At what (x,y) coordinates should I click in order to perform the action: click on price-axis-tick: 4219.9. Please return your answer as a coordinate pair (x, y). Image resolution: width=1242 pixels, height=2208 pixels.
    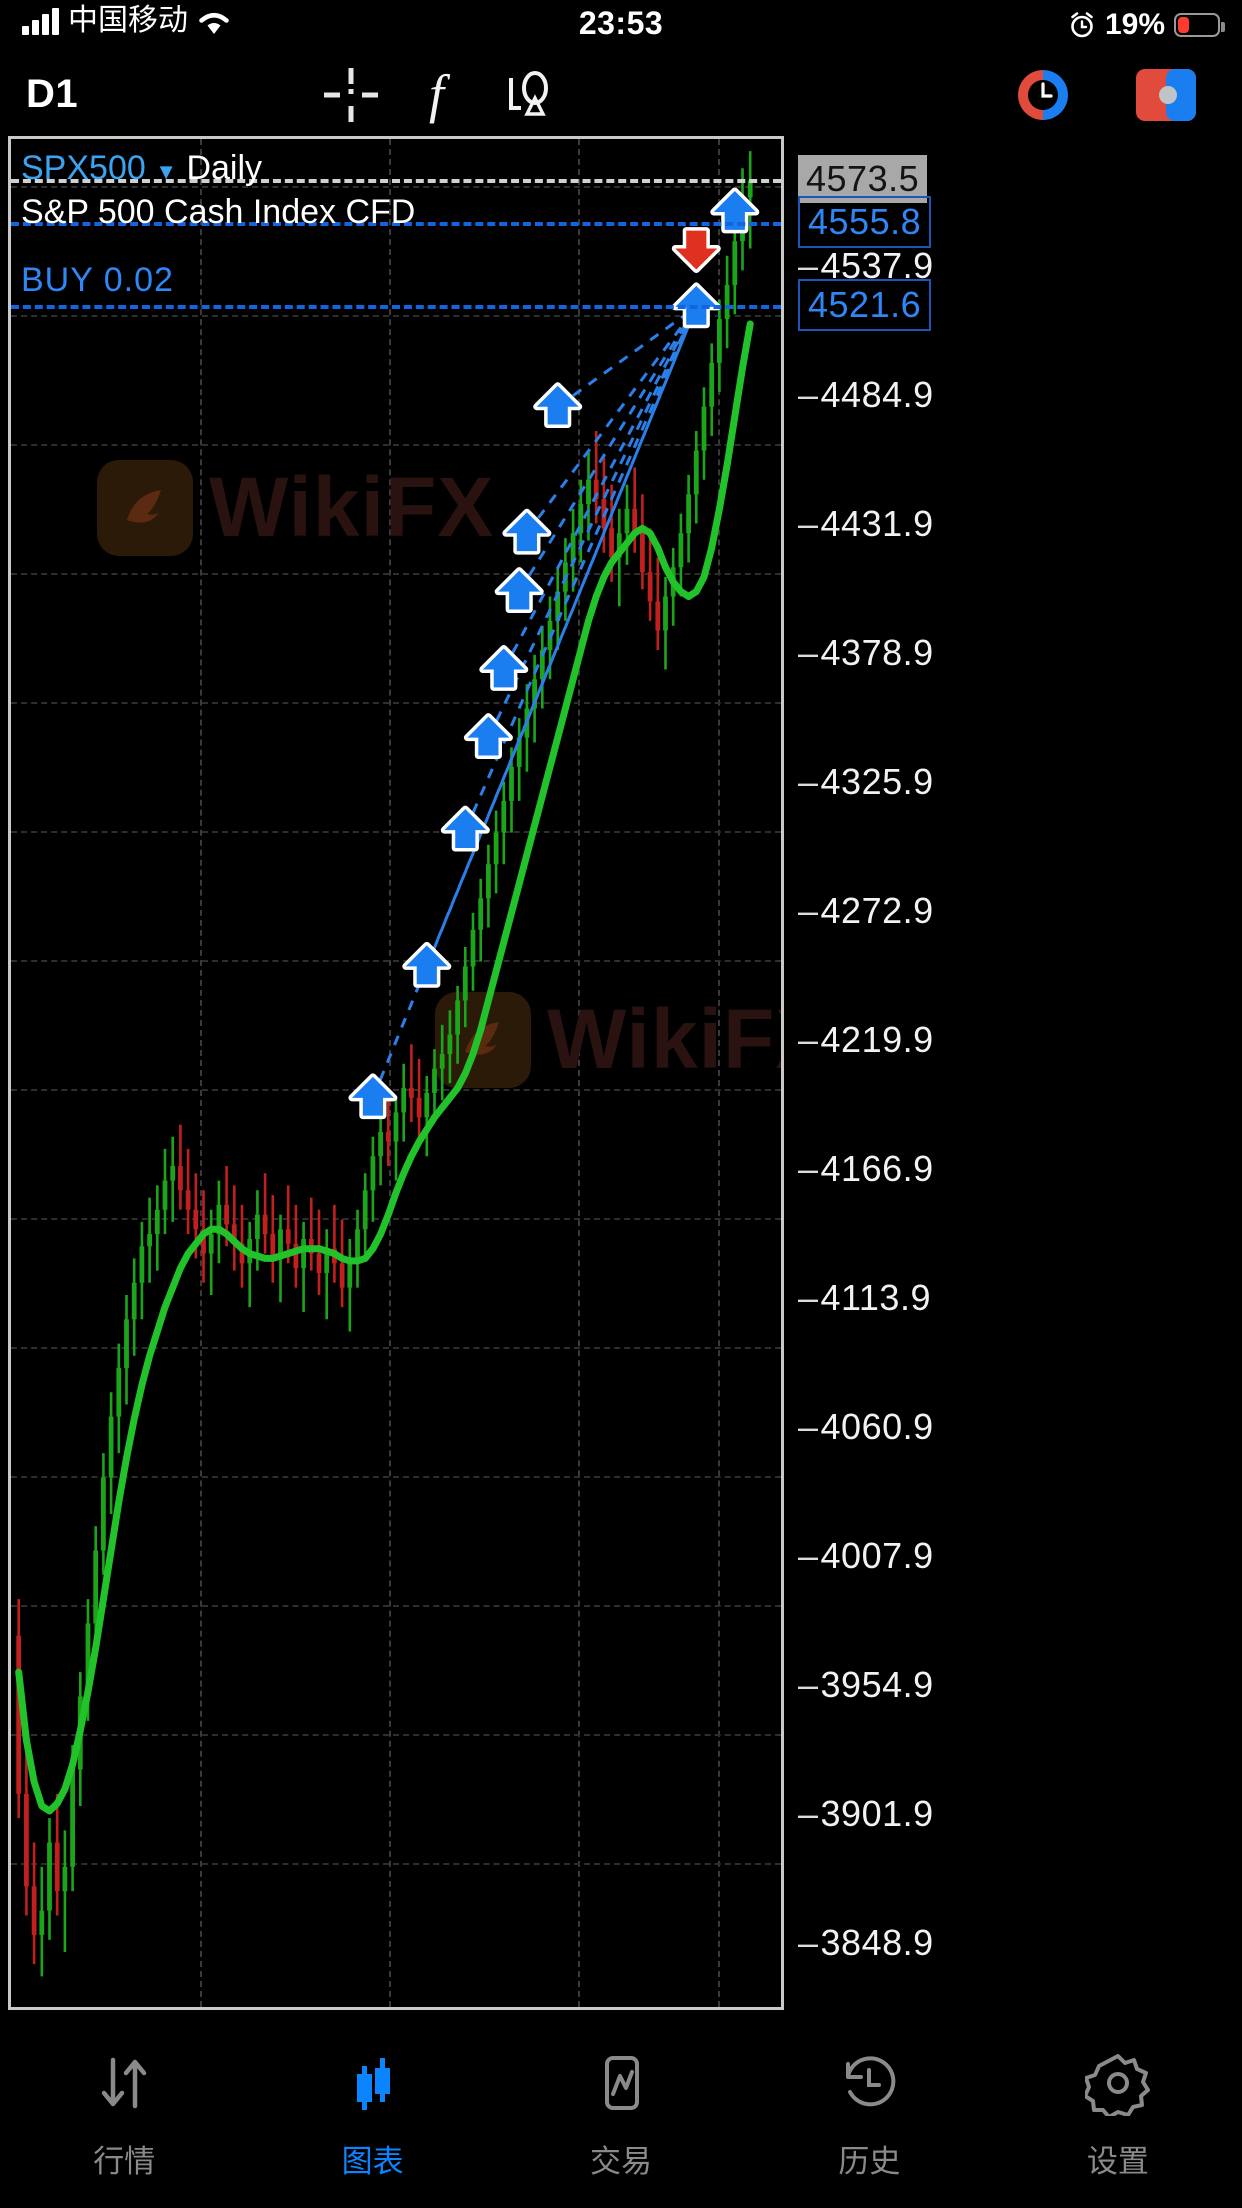
    Looking at the image, I should click on (866, 1040).